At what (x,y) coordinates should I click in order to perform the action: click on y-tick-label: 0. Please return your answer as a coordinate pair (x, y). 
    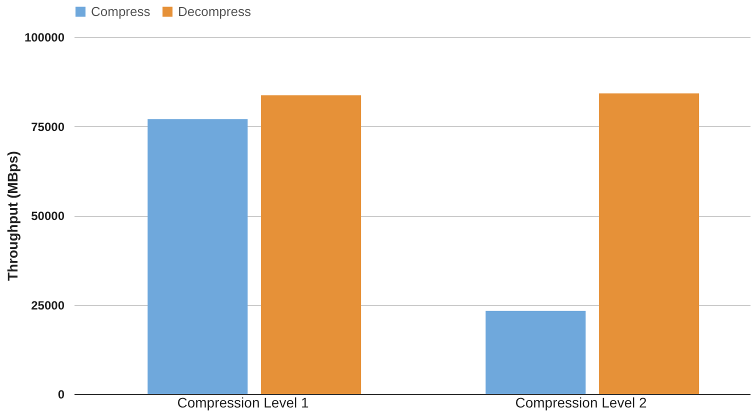
    Looking at the image, I should click on (61, 395).